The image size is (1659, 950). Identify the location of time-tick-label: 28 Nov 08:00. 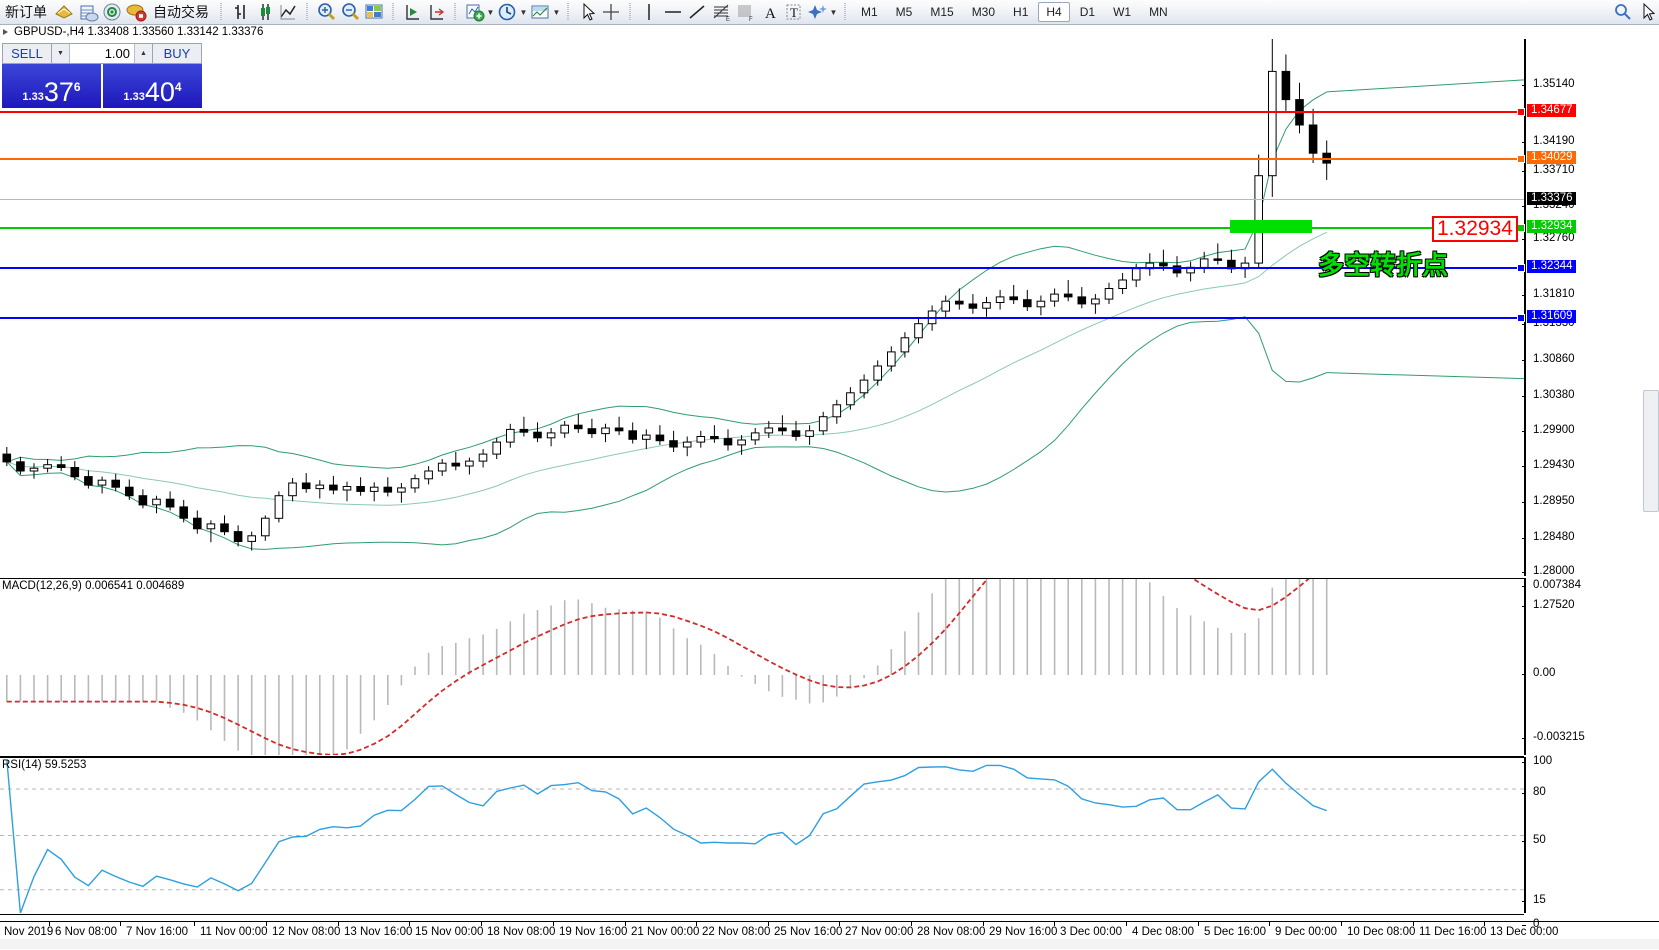
(951, 932).